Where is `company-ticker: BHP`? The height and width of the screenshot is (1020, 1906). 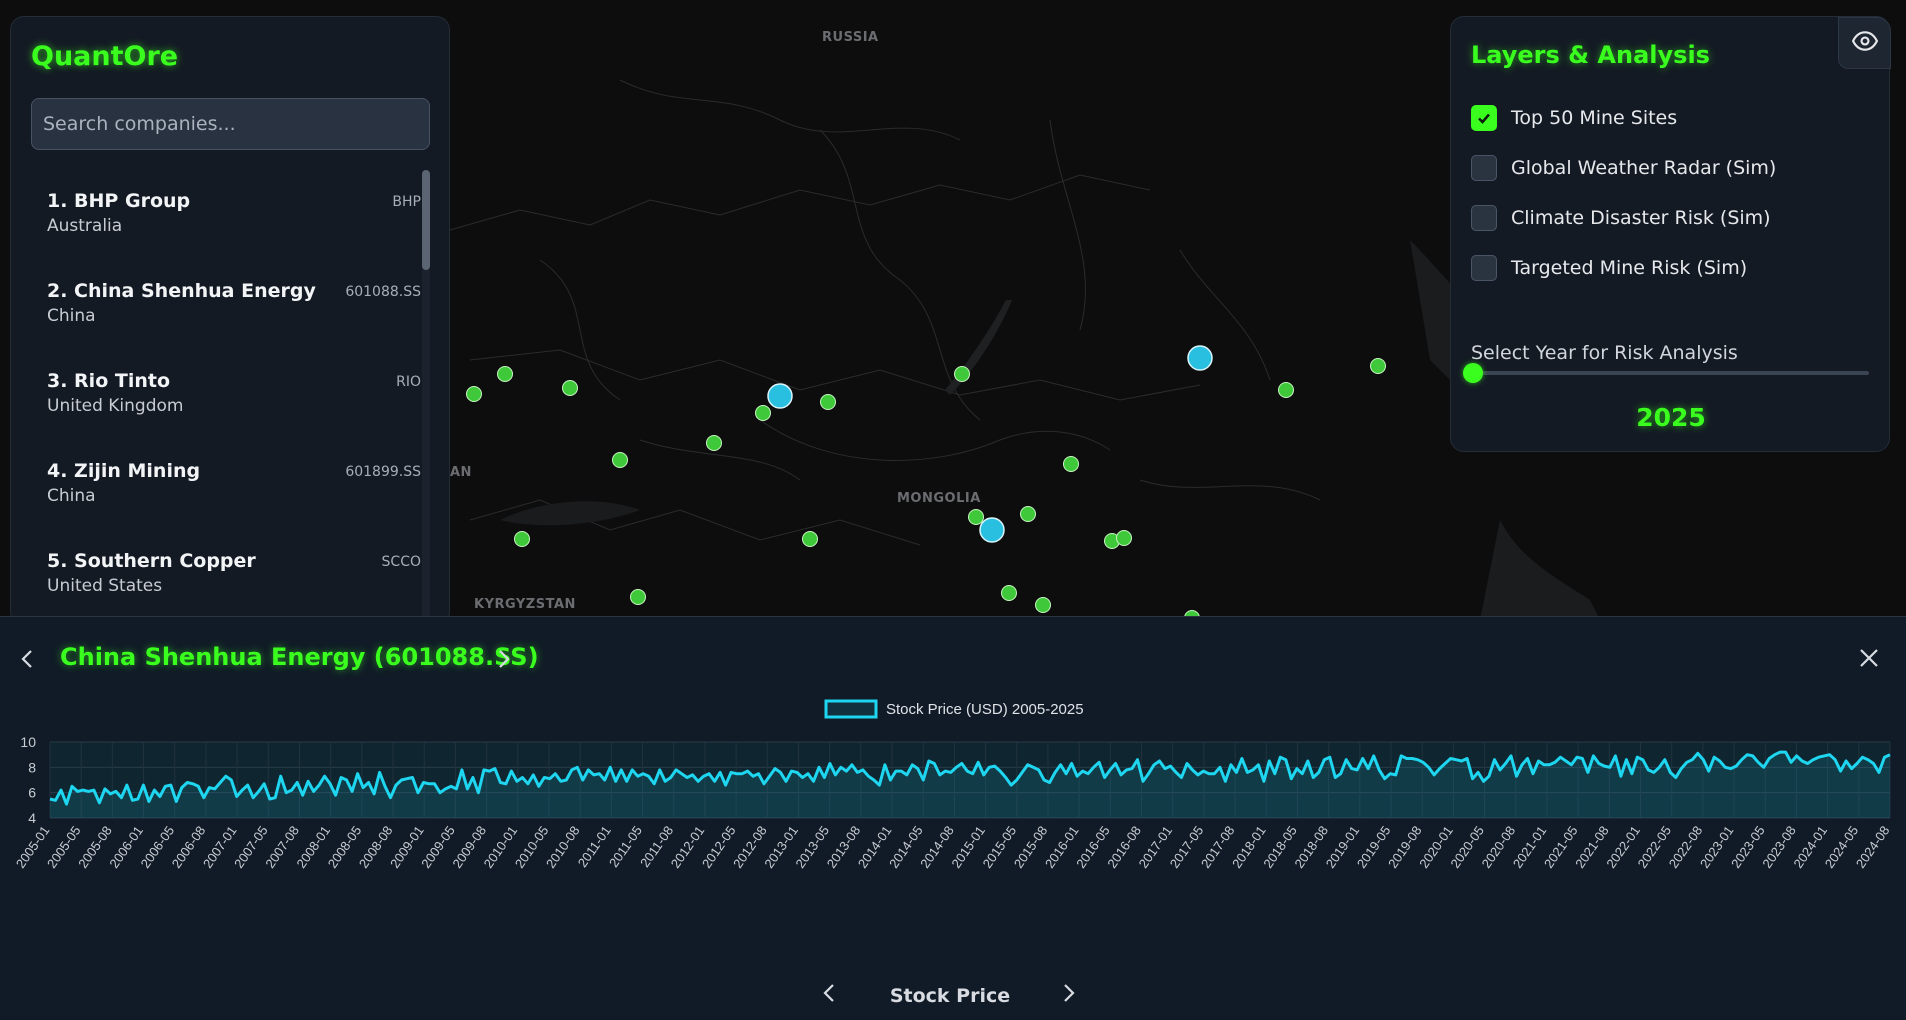 company-ticker: BHP is located at coordinates (406, 202).